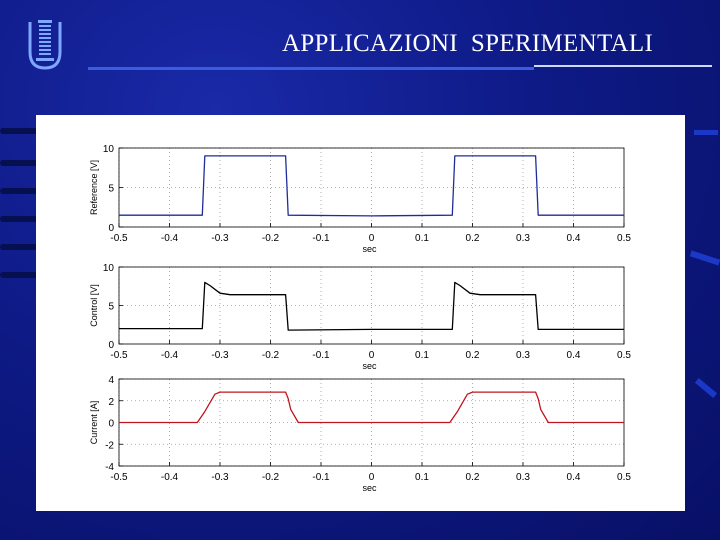 This screenshot has width=720, height=540. Describe the element at coordinates (623, 66) in the screenshot. I see `title-rule-accent` at that location.